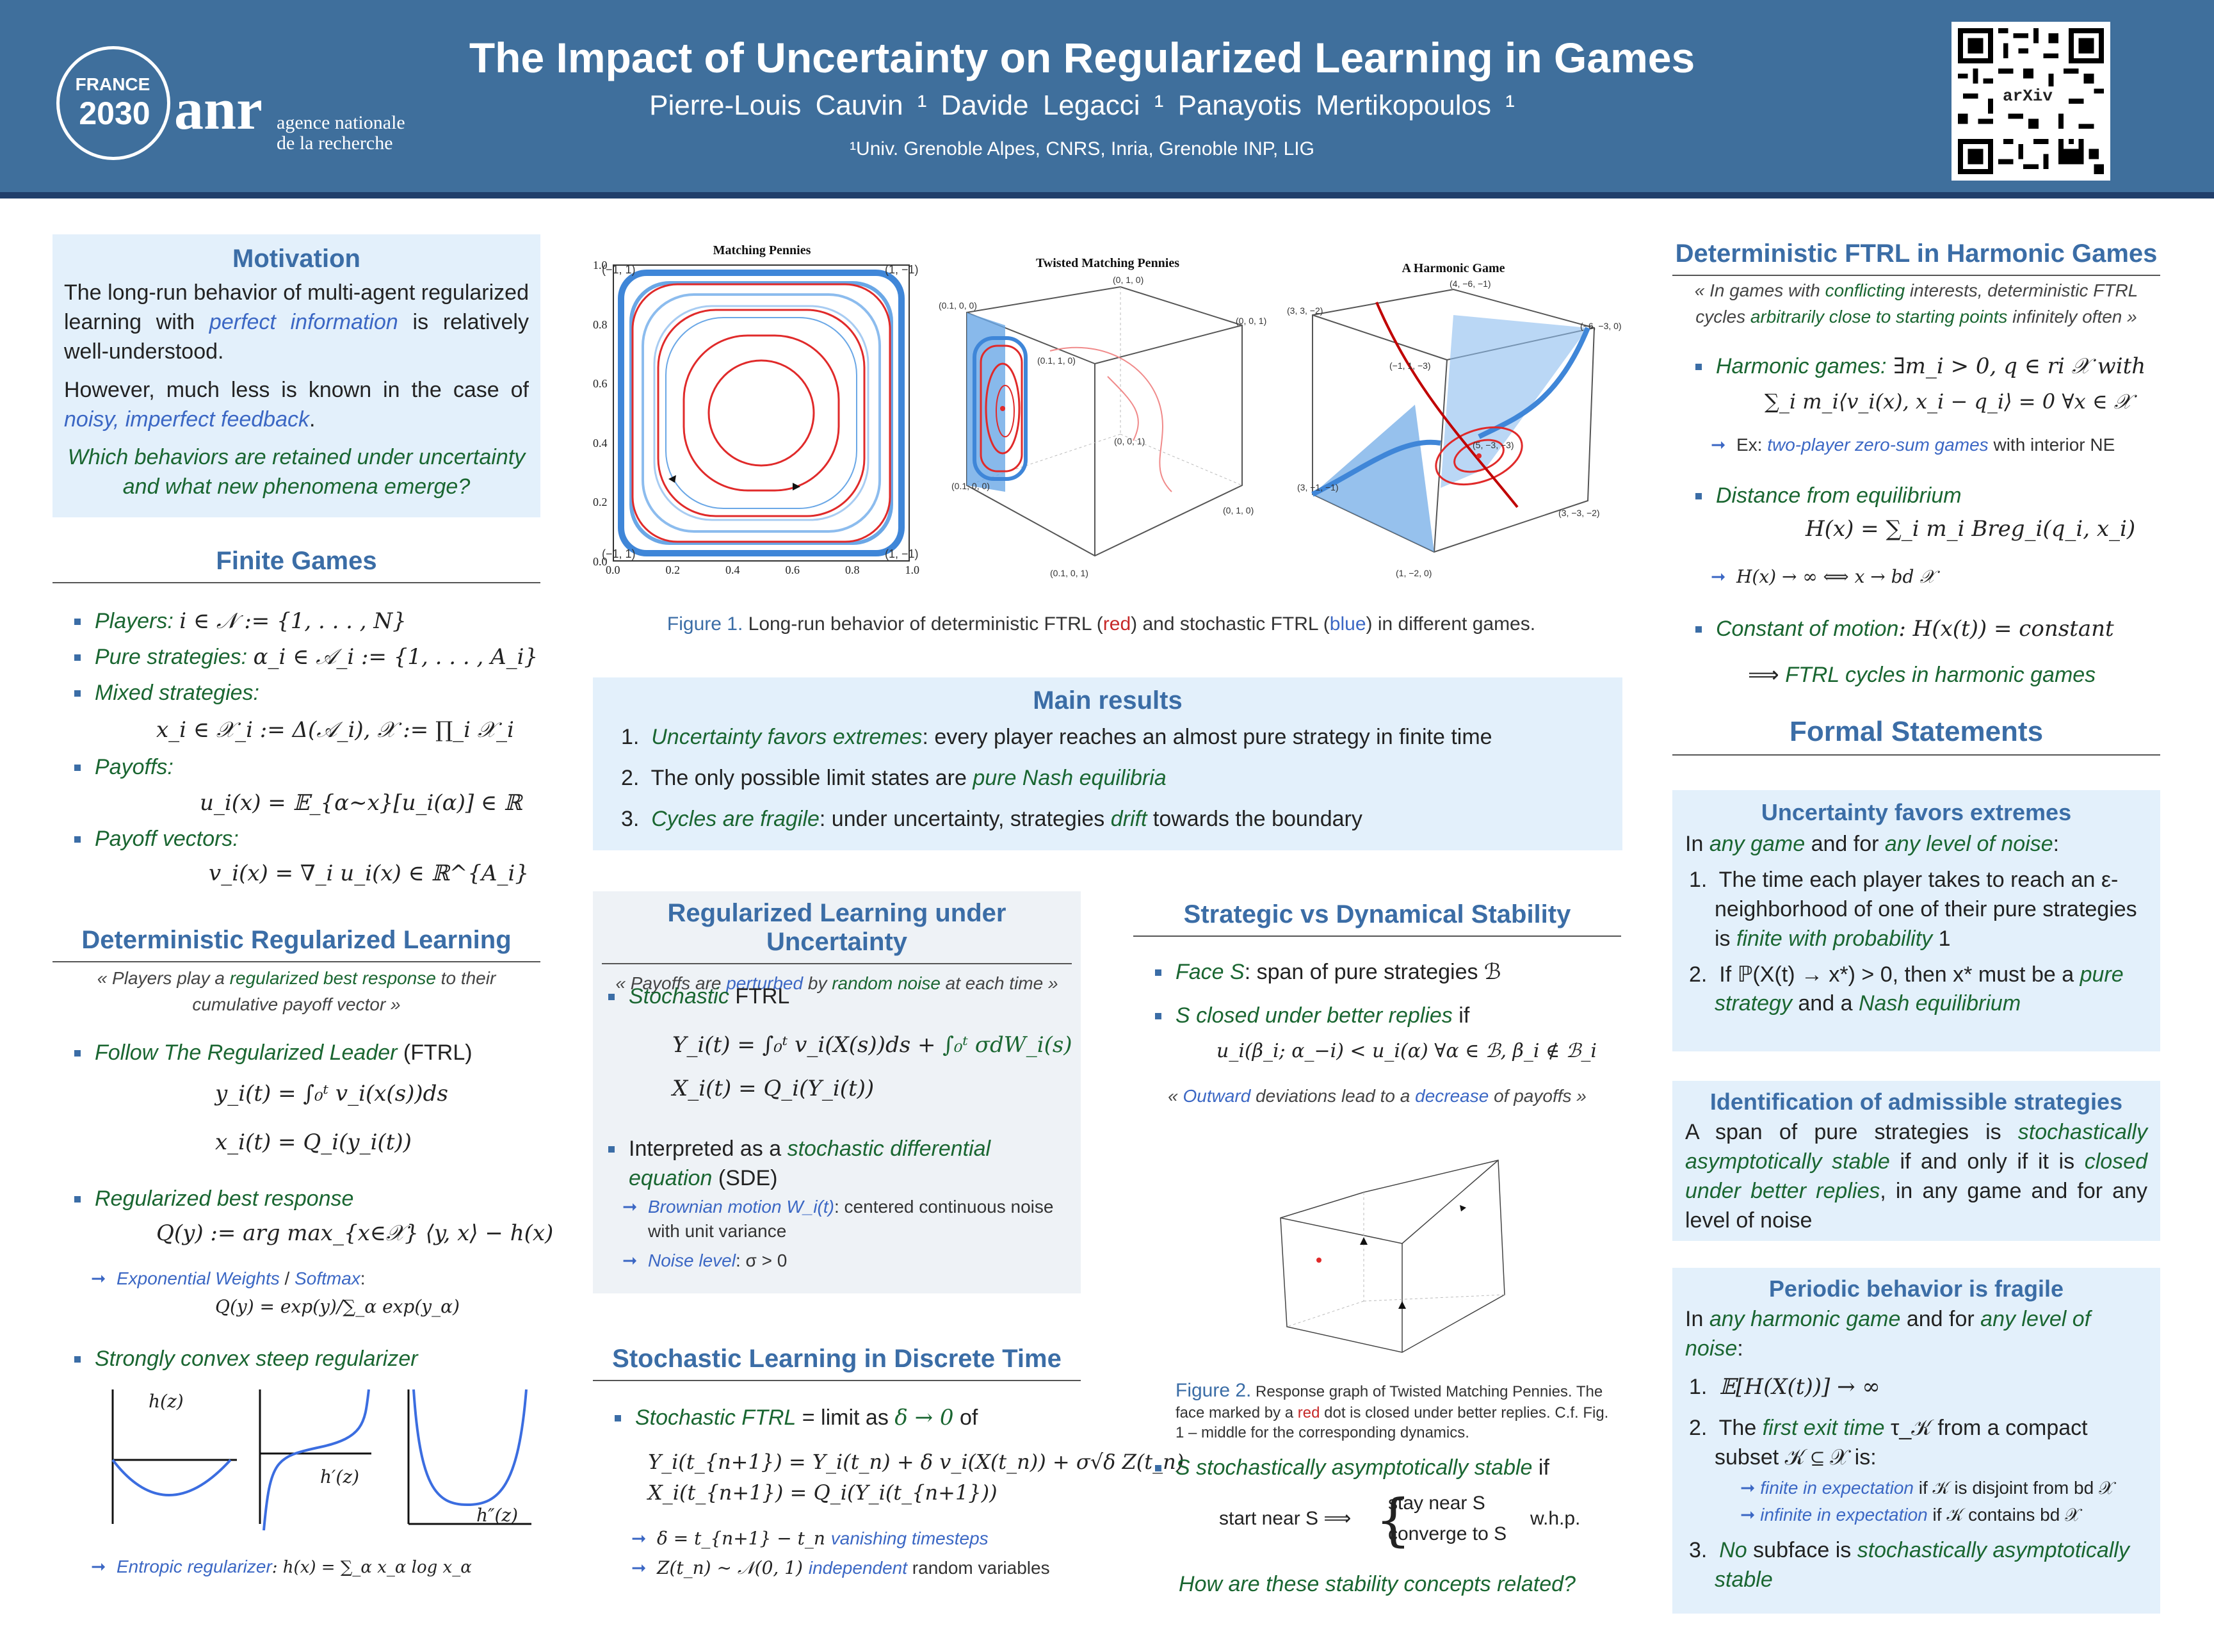 The image size is (2214, 1652). What do you see at coordinates (902, 553) in the screenshot?
I see `fig1-p1-corner-br: (1, −1)` at bounding box center [902, 553].